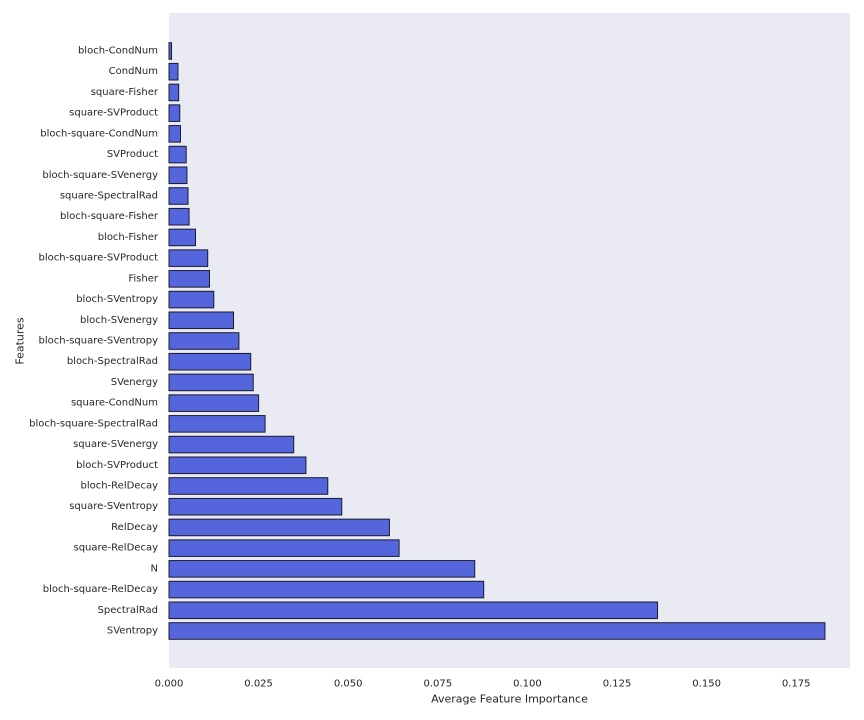 The width and height of the screenshot is (864, 720). What do you see at coordinates (796, 684) in the screenshot?
I see `x-tick-label: 0.175` at bounding box center [796, 684].